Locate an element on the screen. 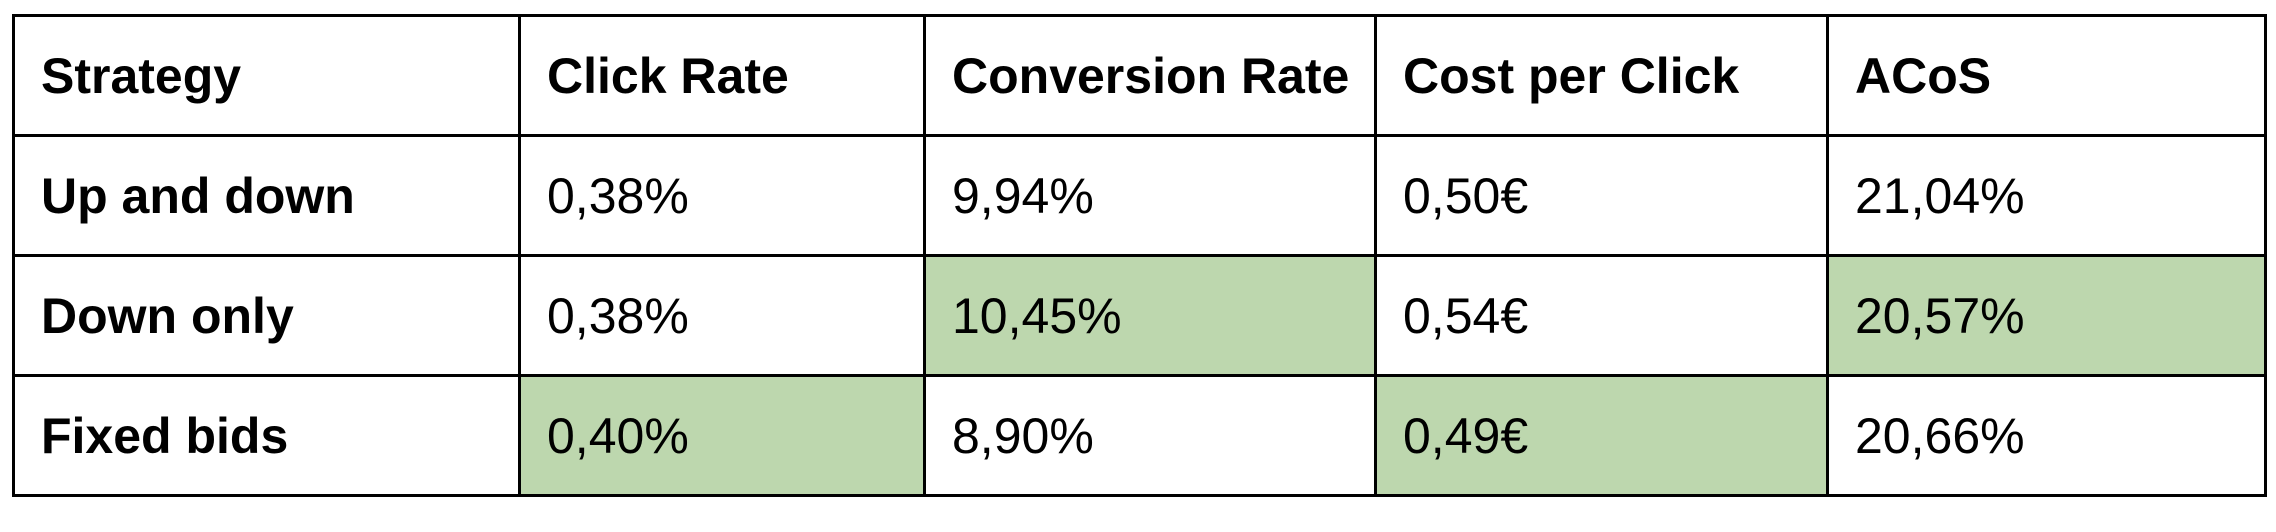 The width and height of the screenshot is (2276, 532). column-header-strategy: Strategy is located at coordinates (266, 75).